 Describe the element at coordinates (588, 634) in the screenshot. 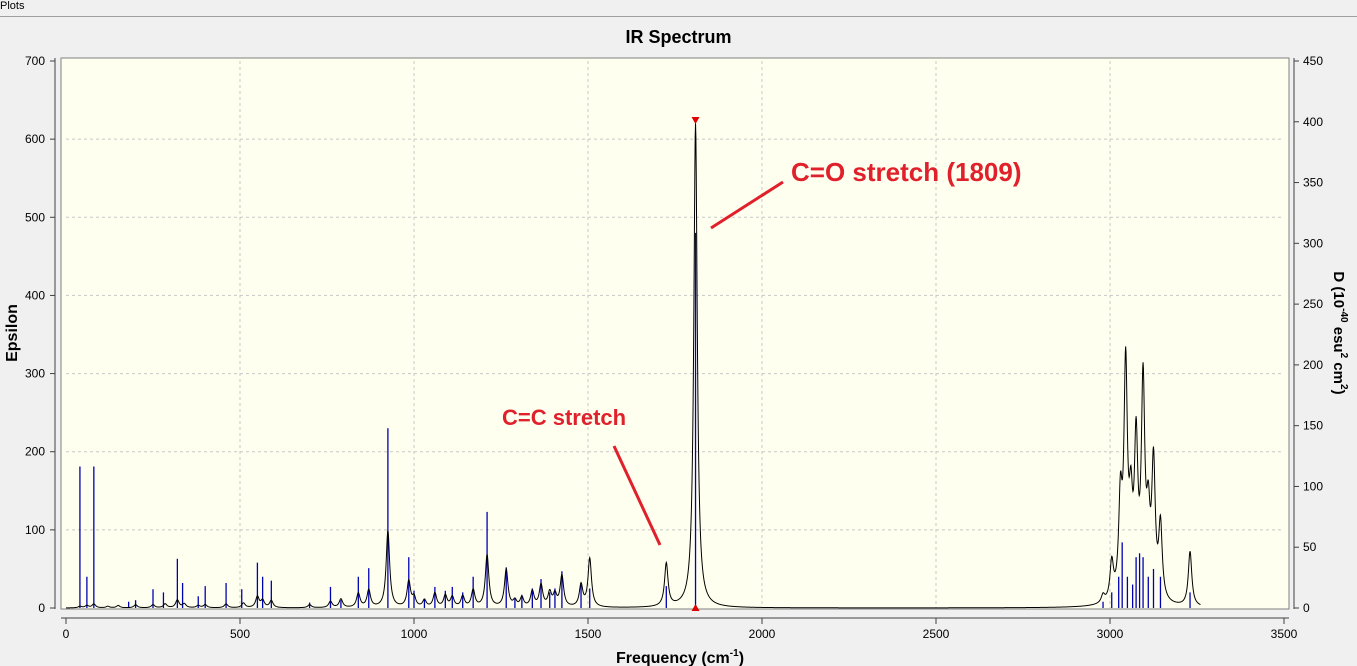

I see `x-tick-label: 1500` at that location.